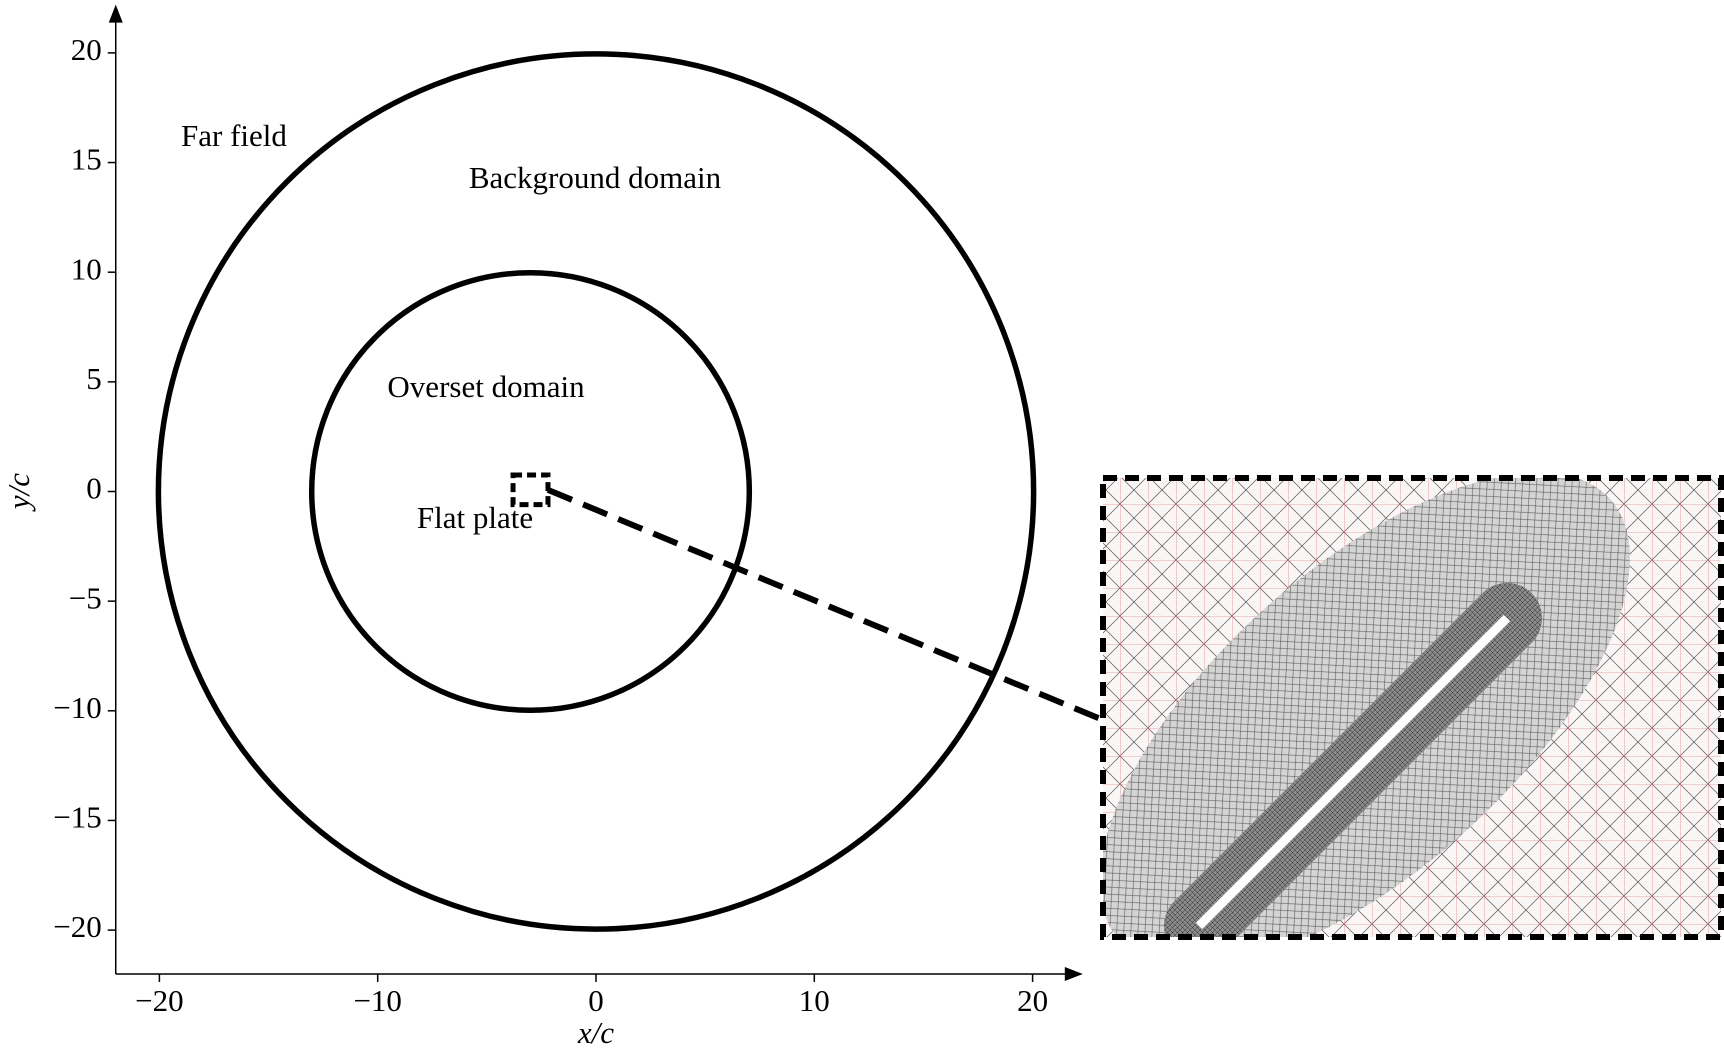 Image resolution: width=1724 pixels, height=1052 pixels. Describe the element at coordinates (86, 49) in the screenshot. I see `y-tick-label: 20` at that location.